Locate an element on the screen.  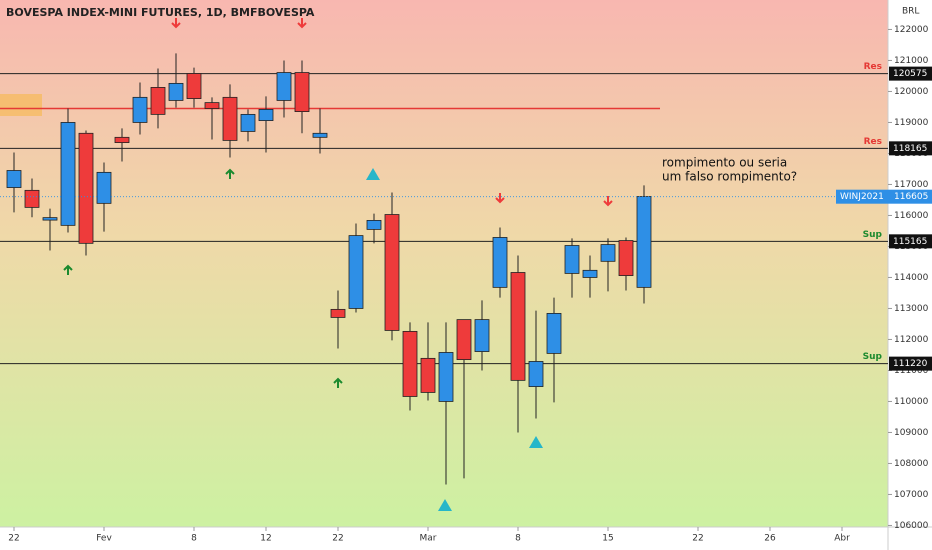
y-tick-label: 120000 is located at coordinates (911, 92).